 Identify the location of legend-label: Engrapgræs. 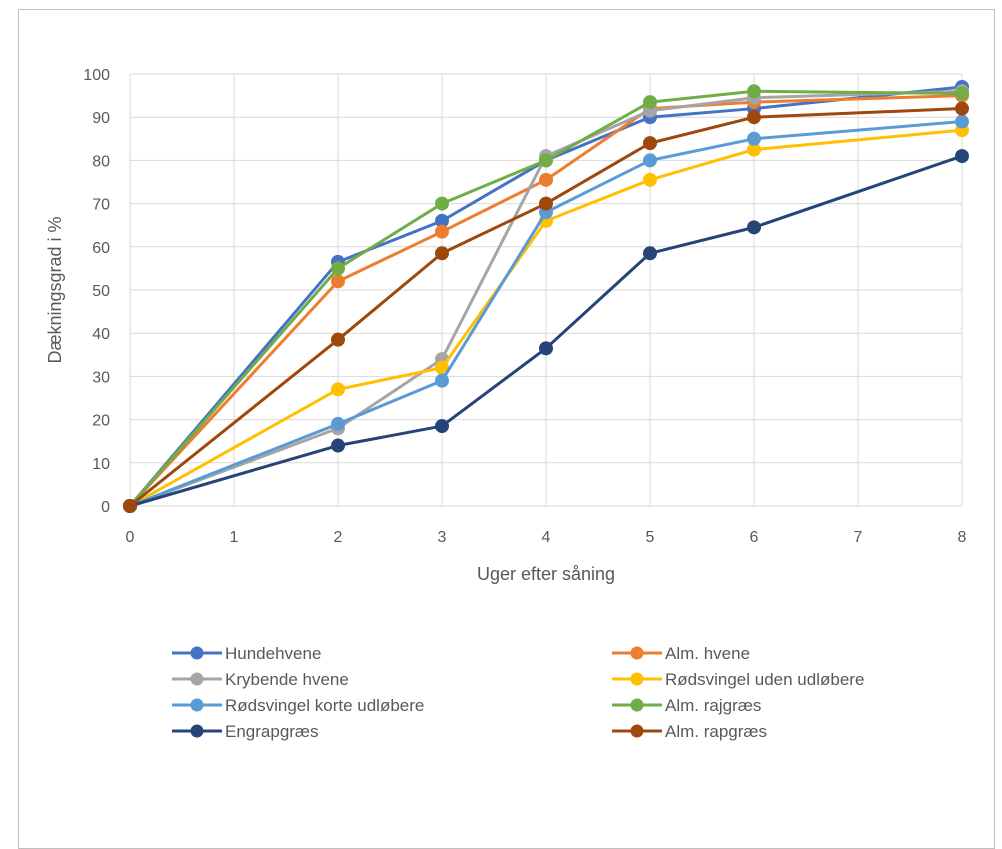
(272, 731).